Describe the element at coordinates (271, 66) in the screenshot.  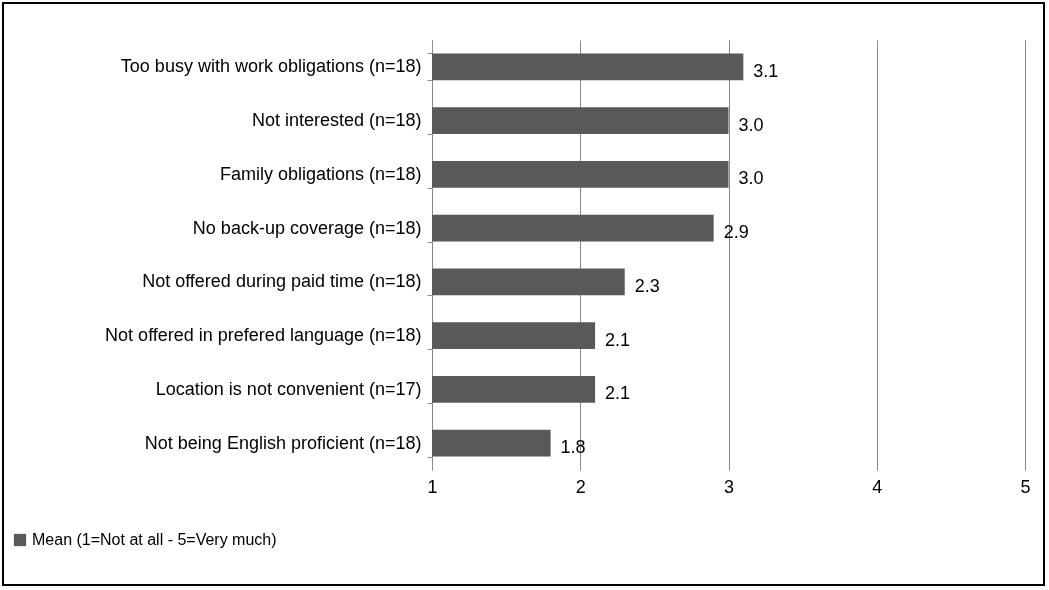
I see `y-tick-label: Too busy with work obligations (n=18)` at that location.